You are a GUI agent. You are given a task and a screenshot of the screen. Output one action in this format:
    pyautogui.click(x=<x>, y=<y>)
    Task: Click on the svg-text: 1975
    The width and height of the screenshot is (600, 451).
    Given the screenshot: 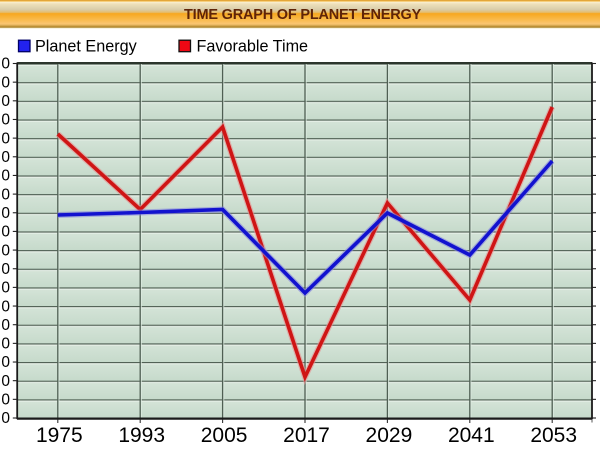 What is the action you would take?
    pyautogui.click(x=59, y=435)
    